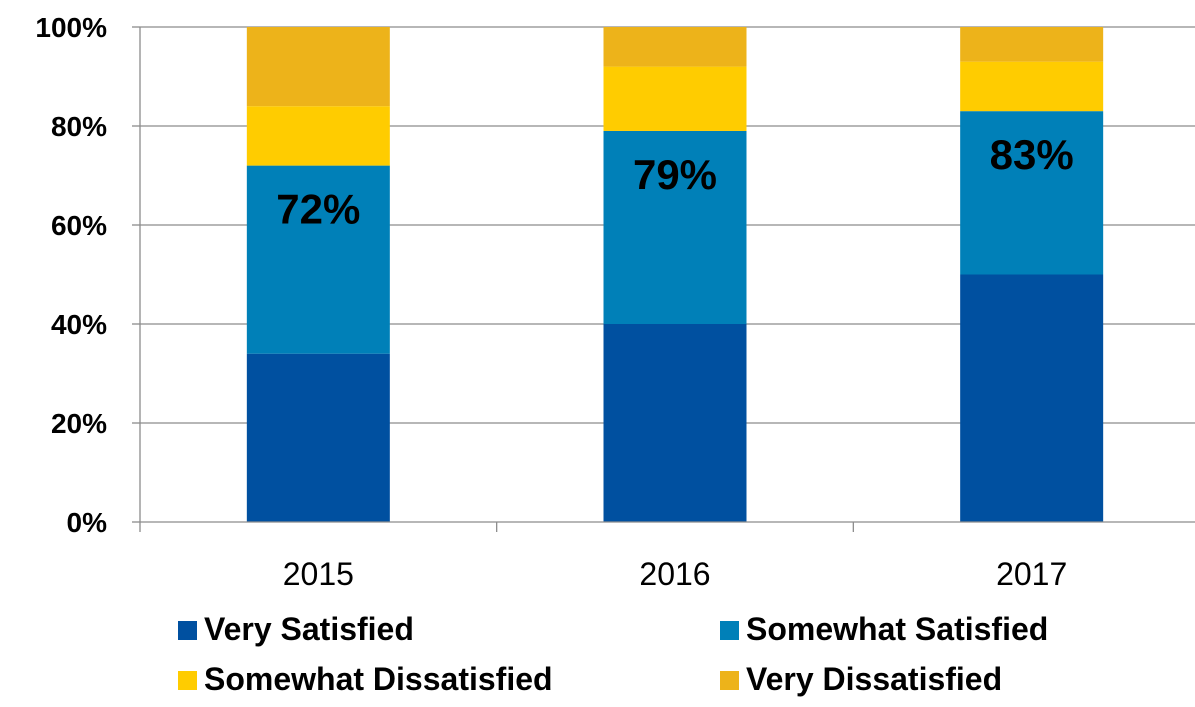 This screenshot has width=1195, height=707. I want to click on y-tick-label: 80%, so click(79, 126).